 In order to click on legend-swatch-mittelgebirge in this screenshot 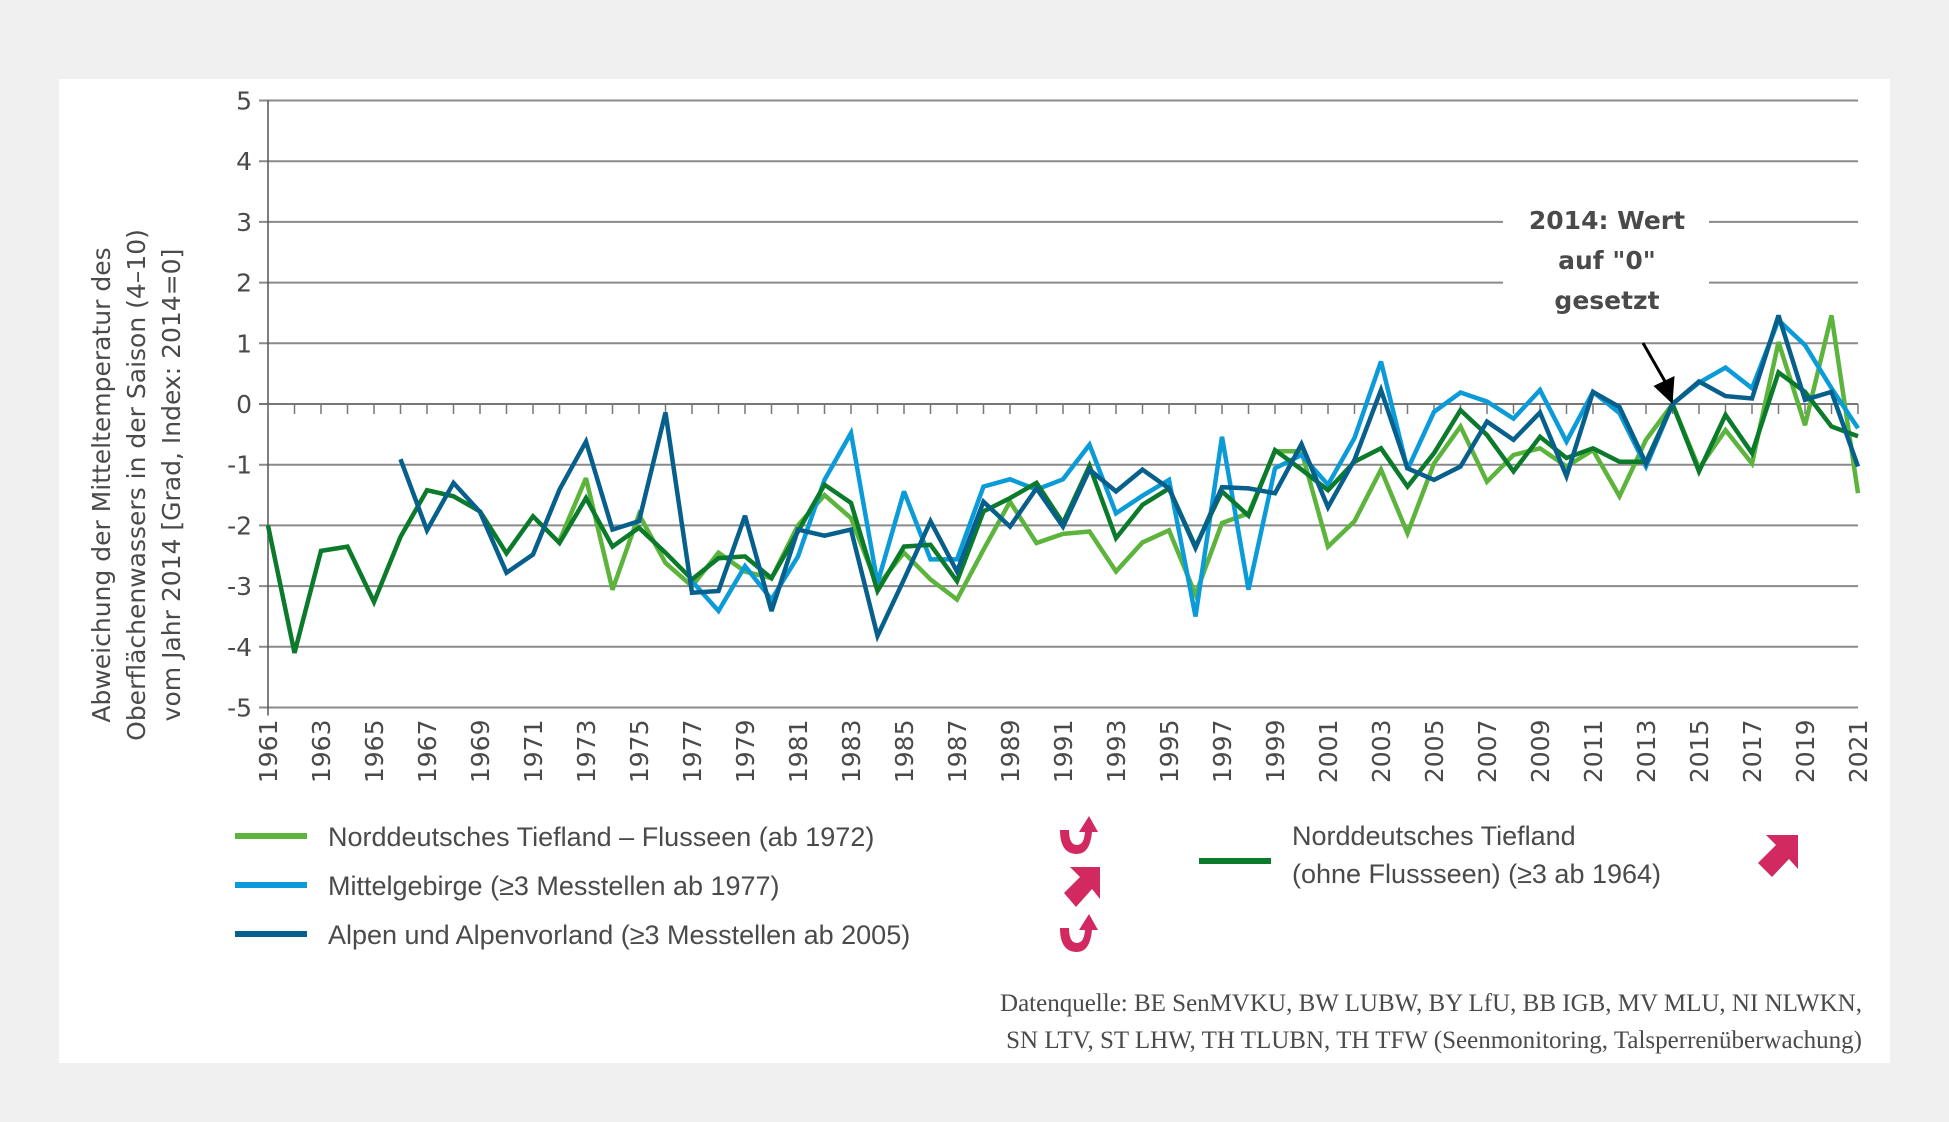, I will do `click(271, 885)`.